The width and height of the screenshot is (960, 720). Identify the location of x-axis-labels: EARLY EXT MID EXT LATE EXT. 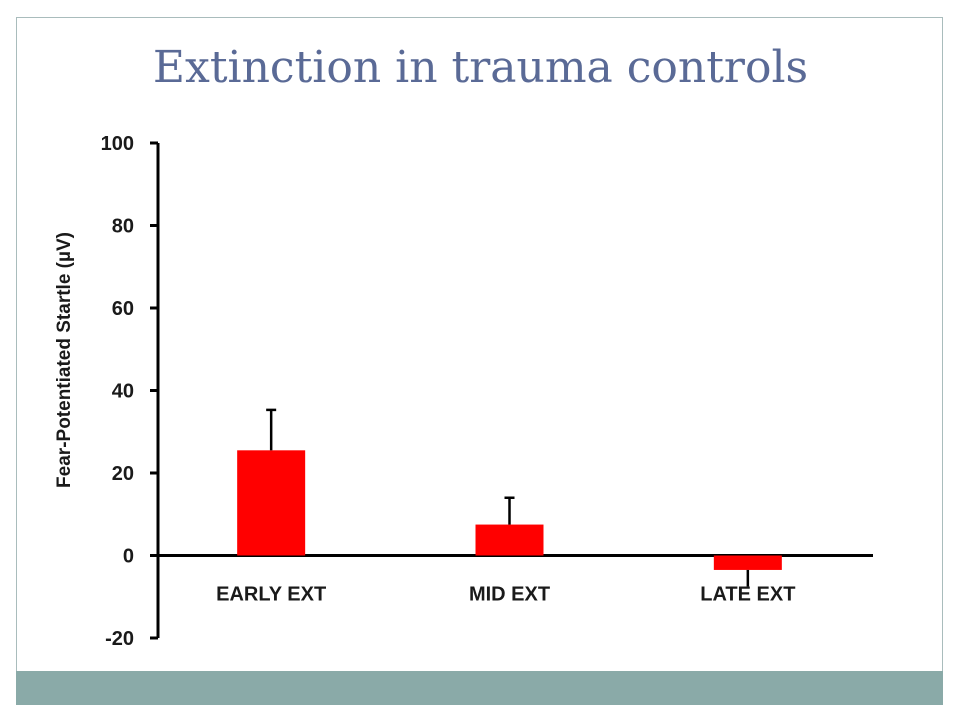
(505, 595).